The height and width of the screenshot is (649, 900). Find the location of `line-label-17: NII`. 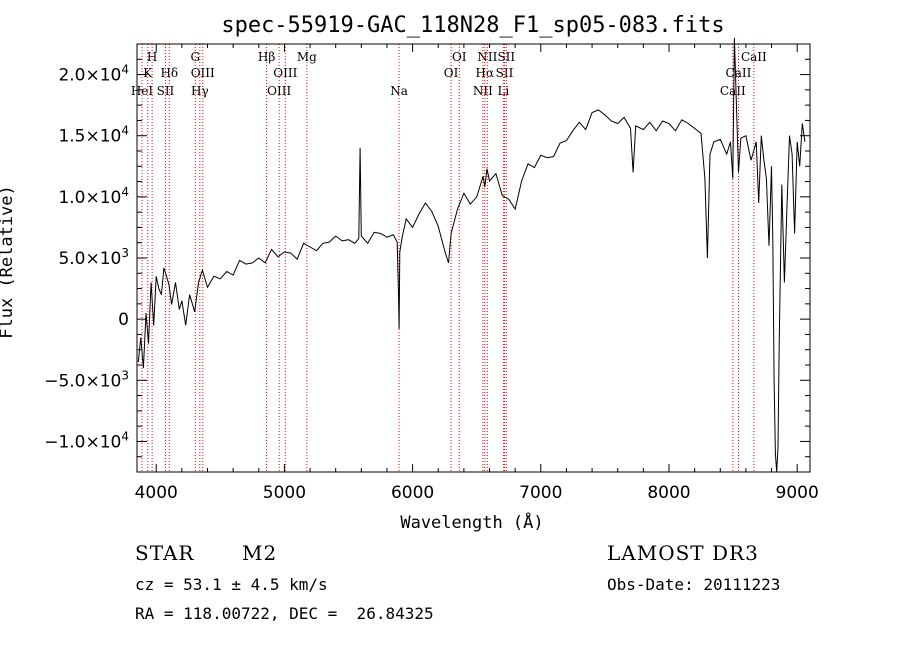

line-label-17: NII is located at coordinates (487, 57).